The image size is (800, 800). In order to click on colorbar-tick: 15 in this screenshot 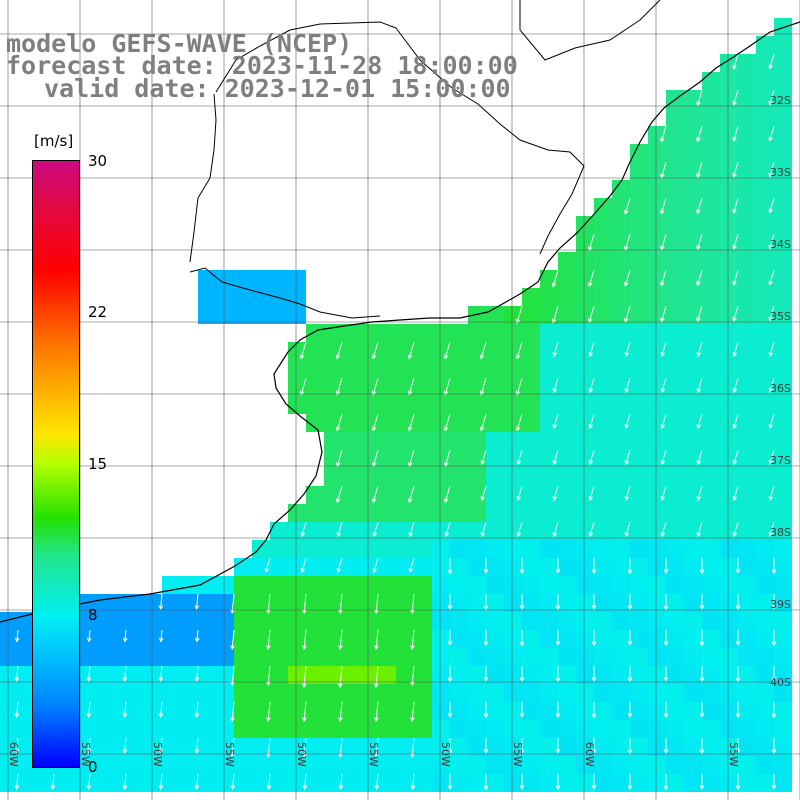, I will do `click(98, 464)`.